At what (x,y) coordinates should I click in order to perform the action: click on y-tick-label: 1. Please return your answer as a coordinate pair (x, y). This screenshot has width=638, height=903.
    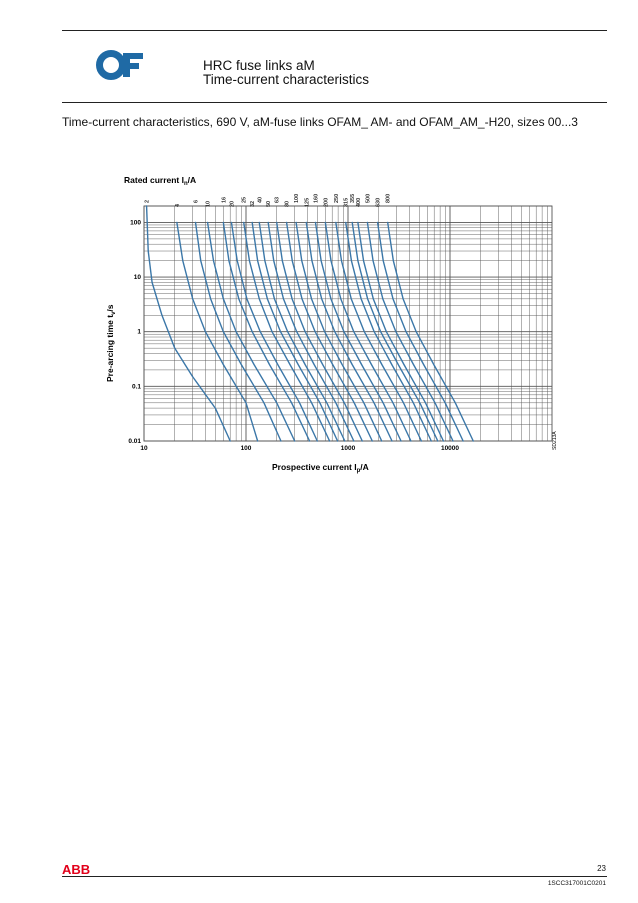
    Looking at the image, I should click on (139, 332).